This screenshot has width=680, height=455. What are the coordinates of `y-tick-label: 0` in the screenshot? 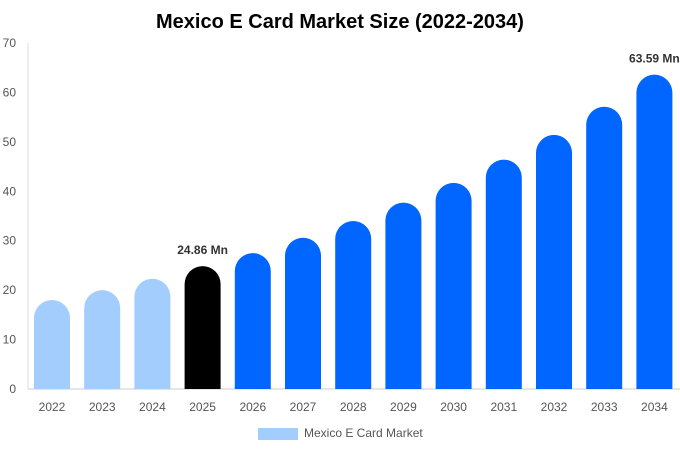 It's located at (12, 389).